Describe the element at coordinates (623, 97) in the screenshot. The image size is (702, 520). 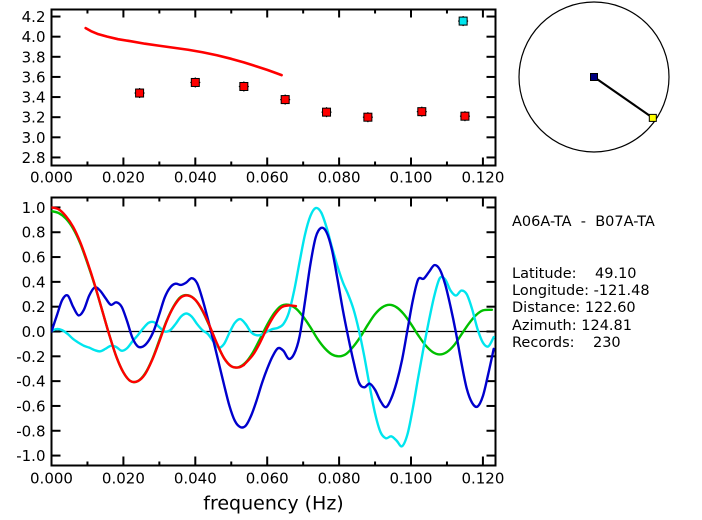
I see `azimuth-ray` at that location.